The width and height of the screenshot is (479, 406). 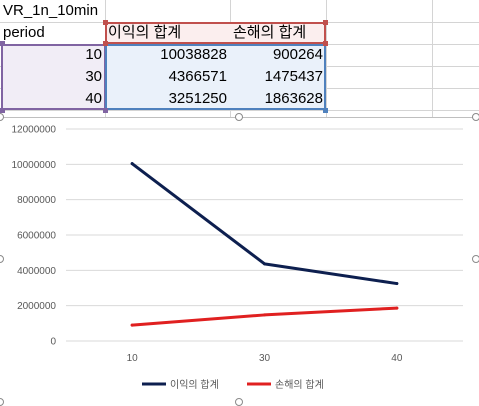 I want to click on x-tick-label: 30, so click(x=265, y=358).